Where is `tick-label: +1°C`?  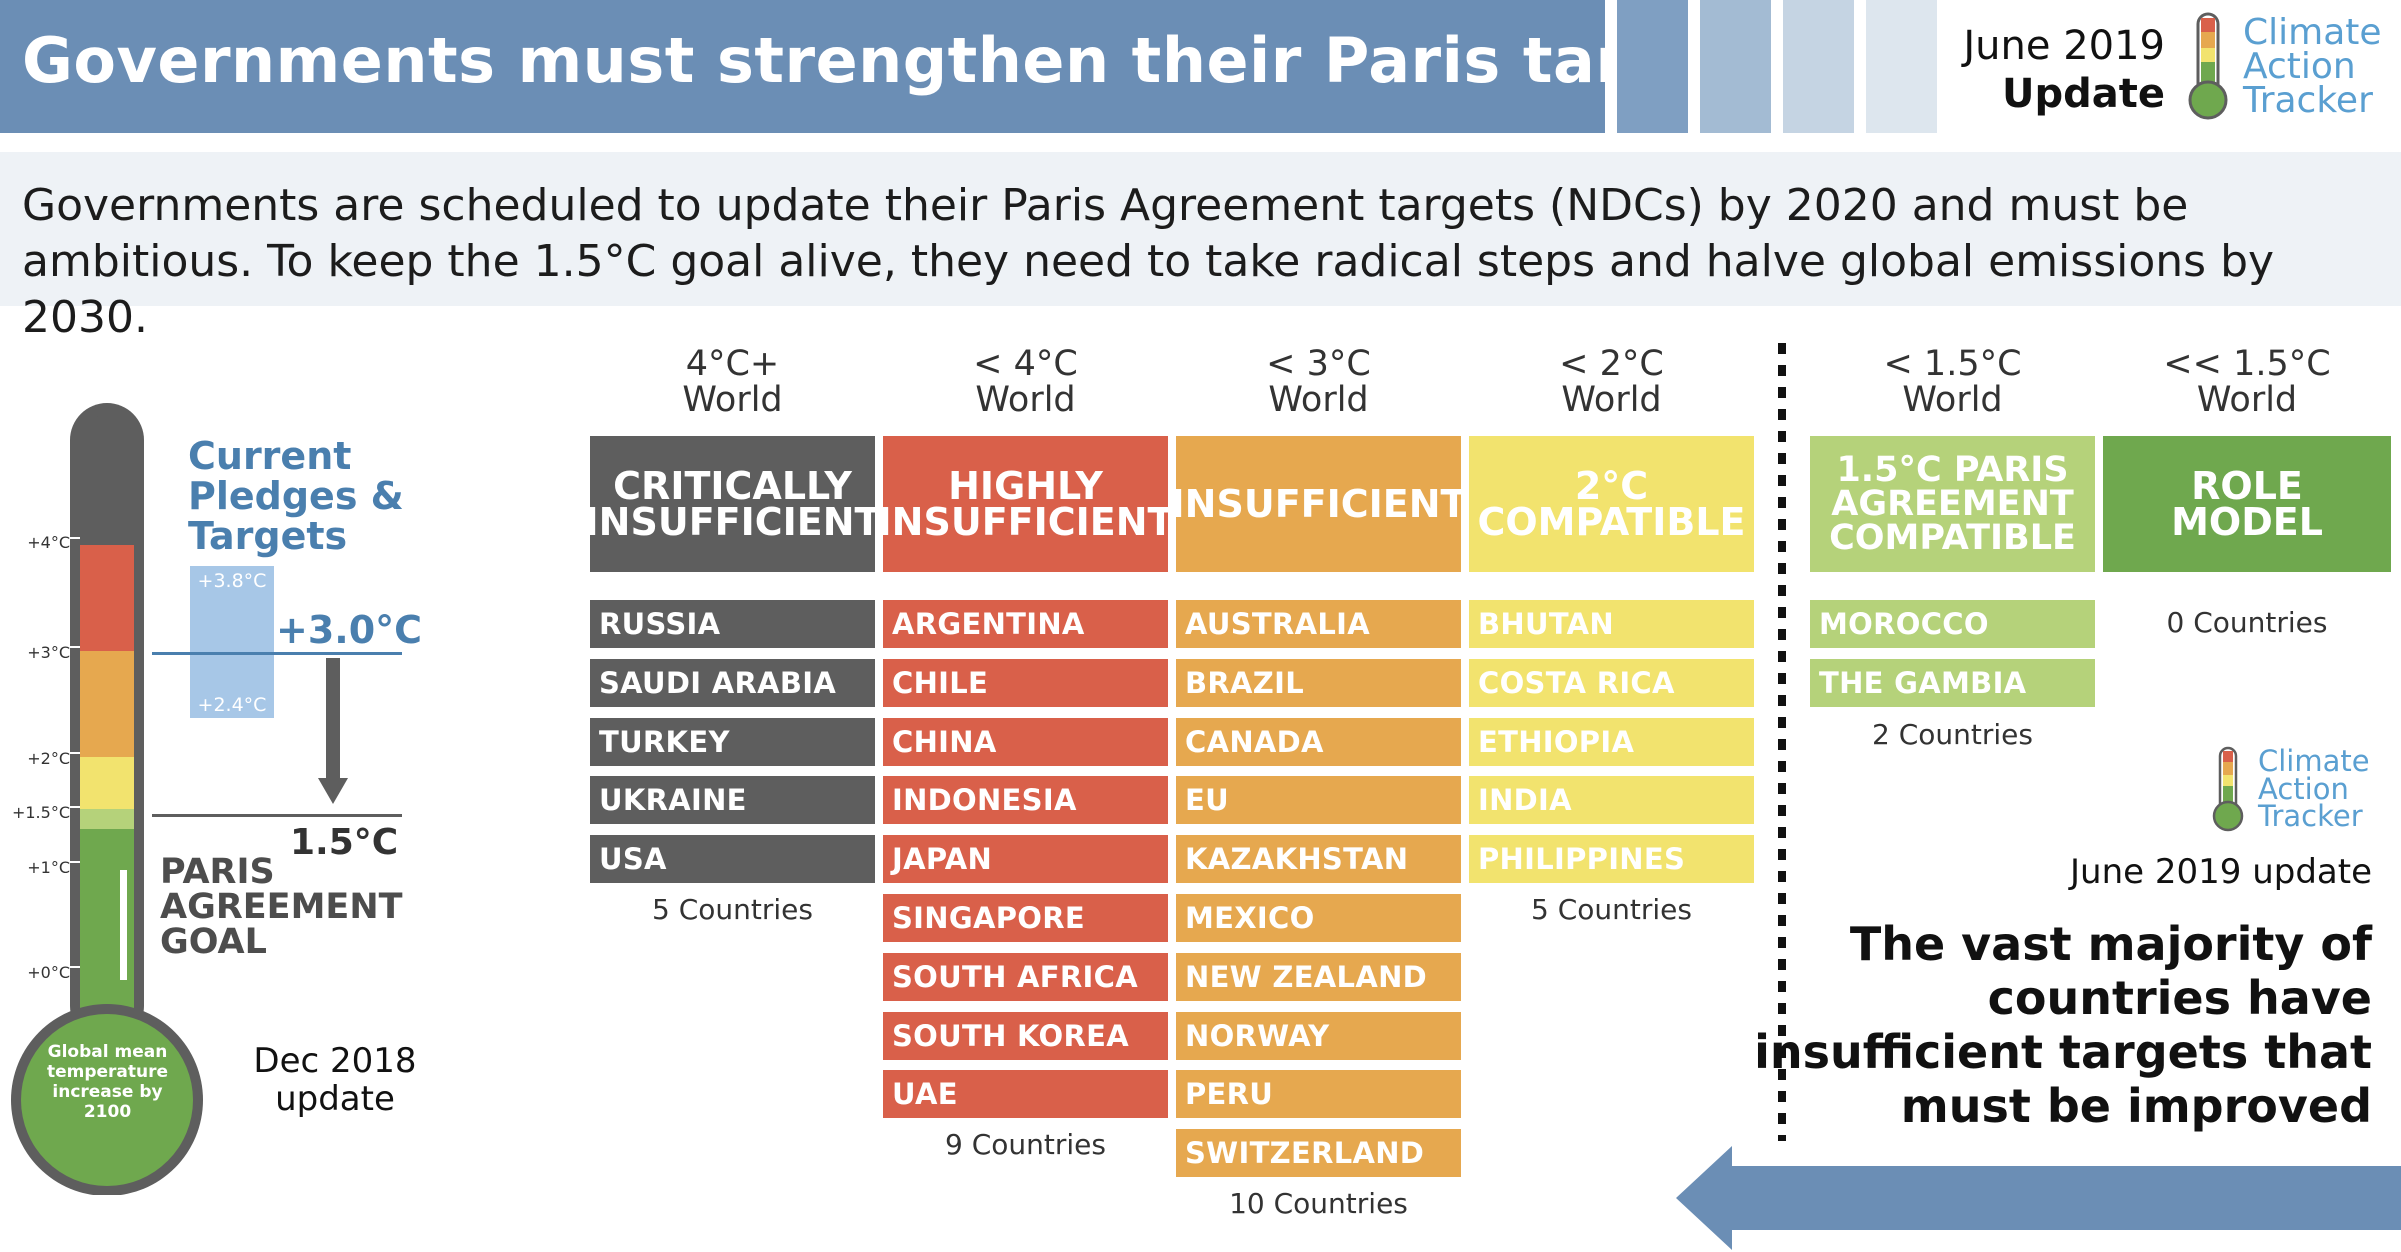 tick-label: +1°C is located at coordinates (48, 867).